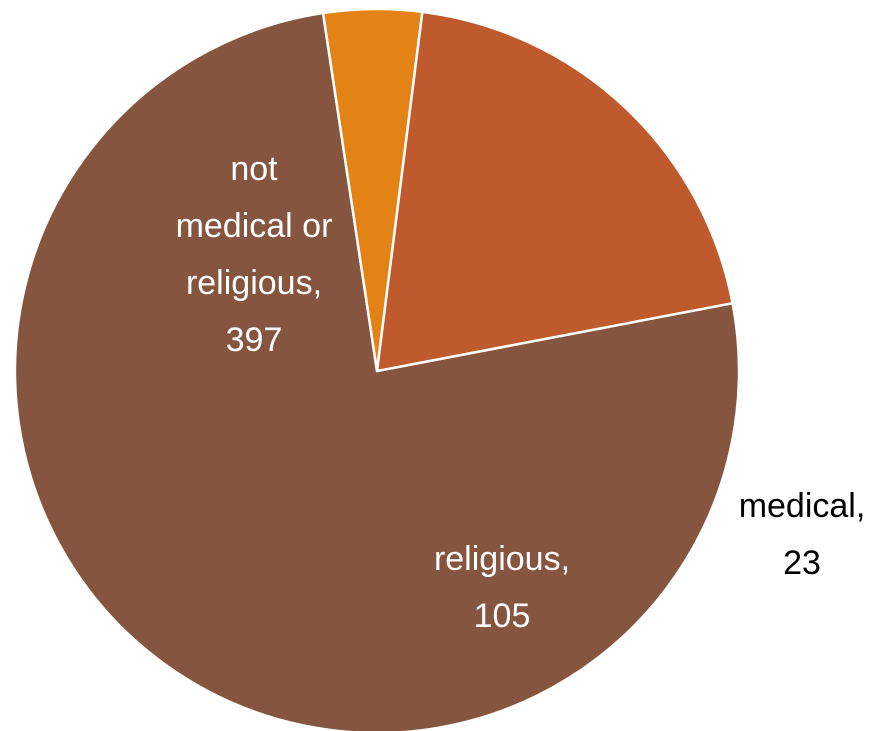  I want to click on label-line: 105, so click(502, 616).